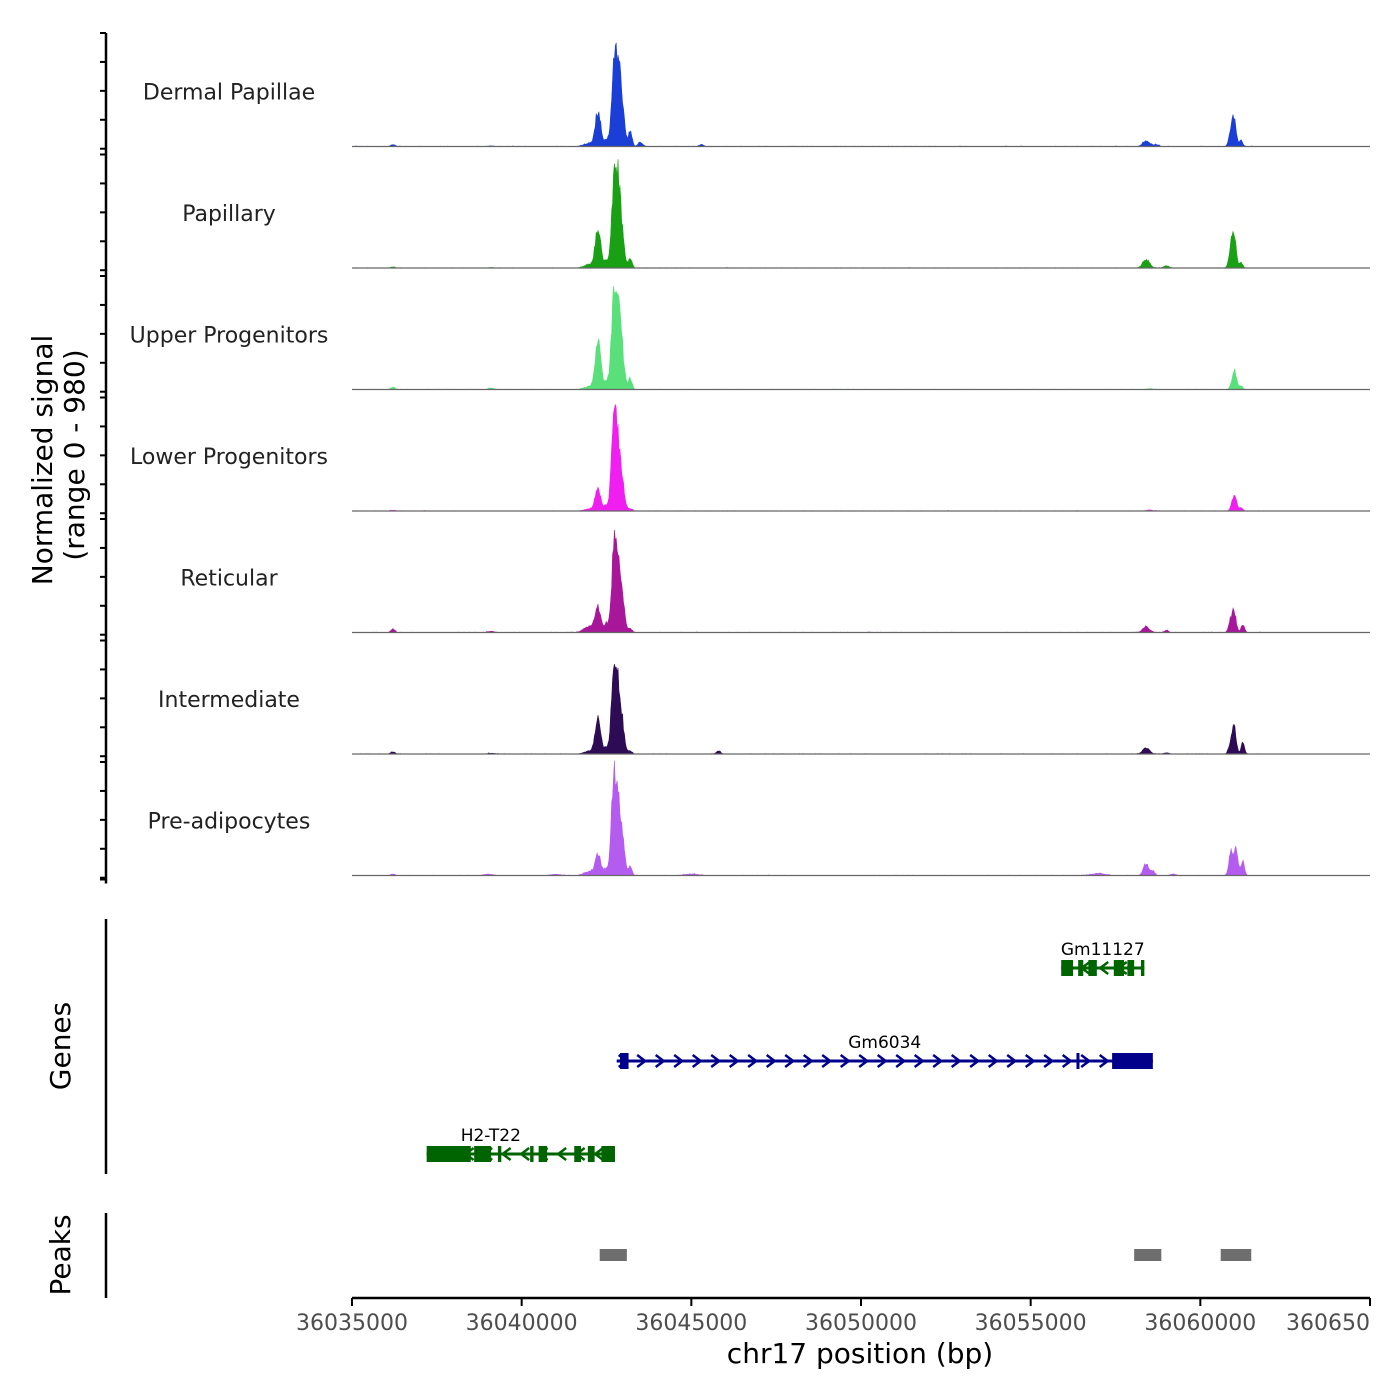  I want to click on x-tick-label: 36055000, so click(1031, 1323).